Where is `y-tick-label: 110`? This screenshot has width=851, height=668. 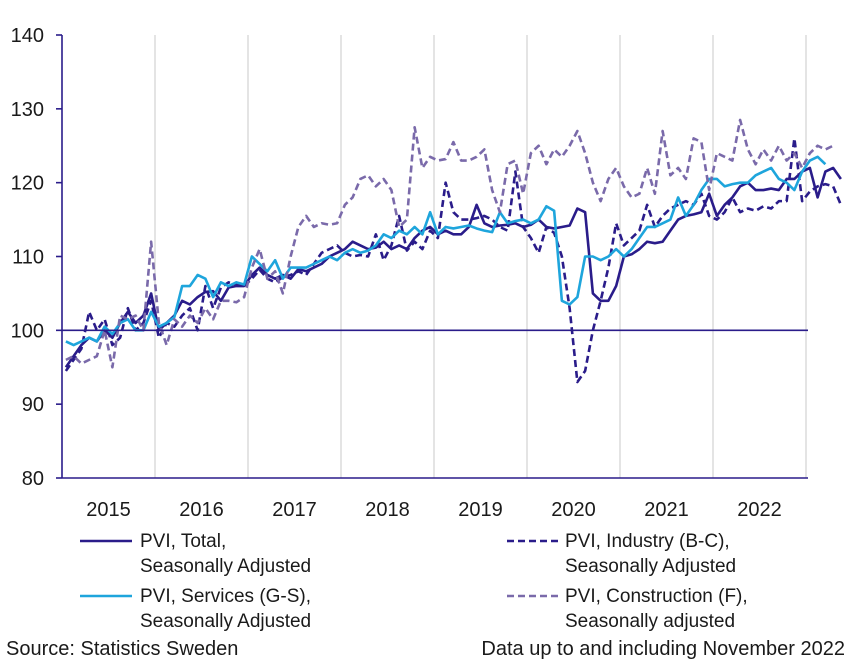 y-tick-label: 110 is located at coordinates (28, 258).